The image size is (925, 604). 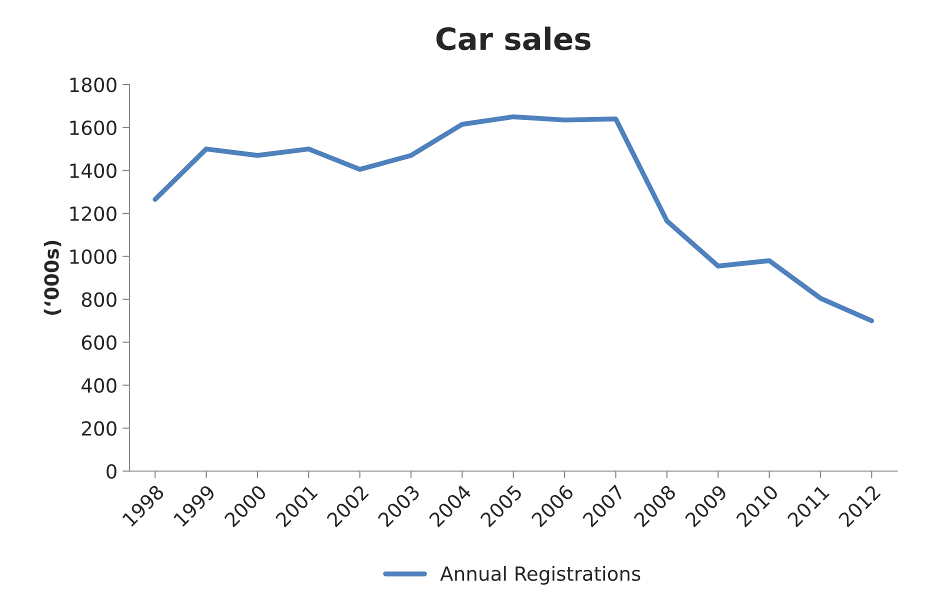 I want to click on y-axis-title: (‘000s), so click(x=53, y=277).